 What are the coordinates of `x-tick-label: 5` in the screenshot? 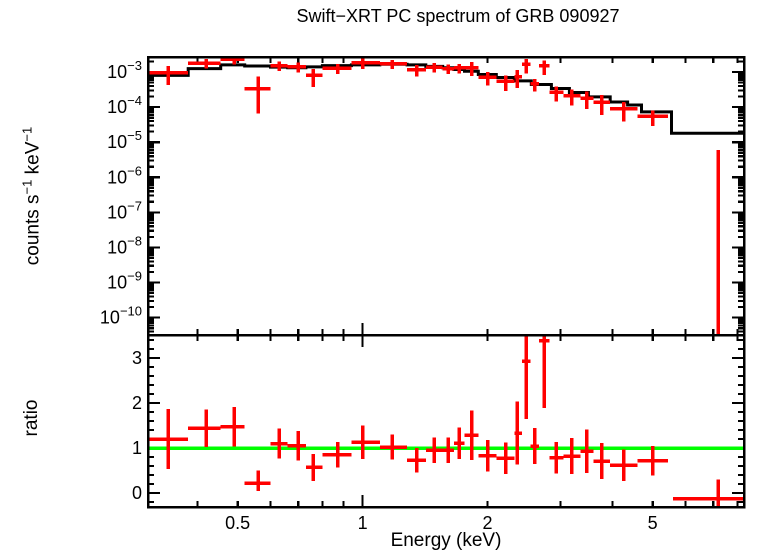 It's located at (653, 523).